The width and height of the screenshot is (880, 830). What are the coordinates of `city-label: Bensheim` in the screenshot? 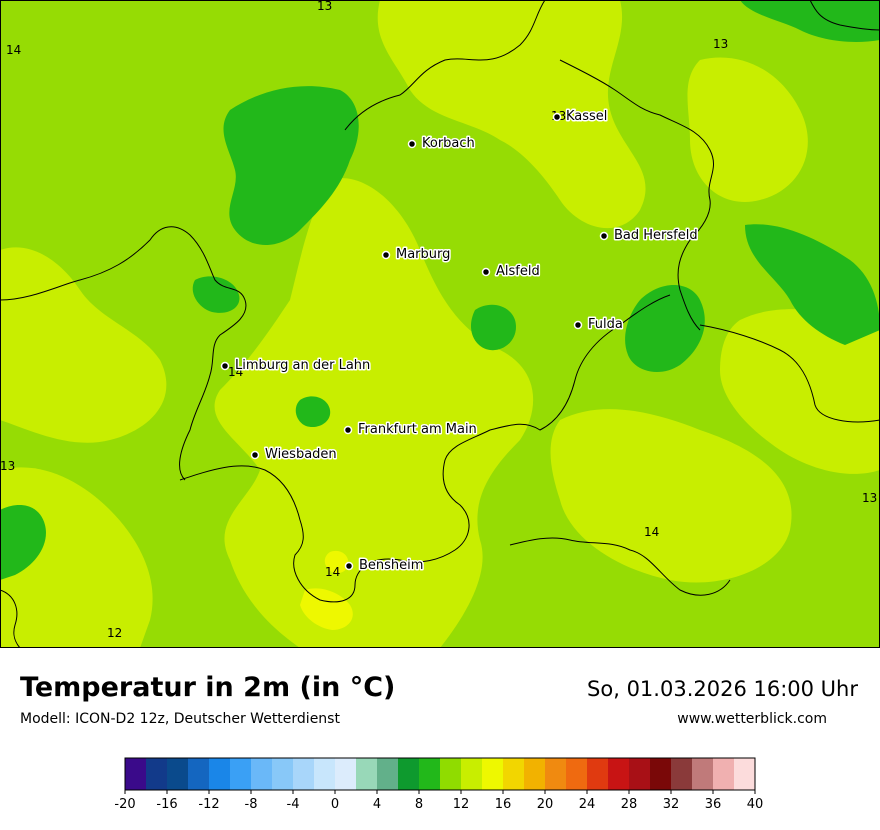 It's located at (391, 565).